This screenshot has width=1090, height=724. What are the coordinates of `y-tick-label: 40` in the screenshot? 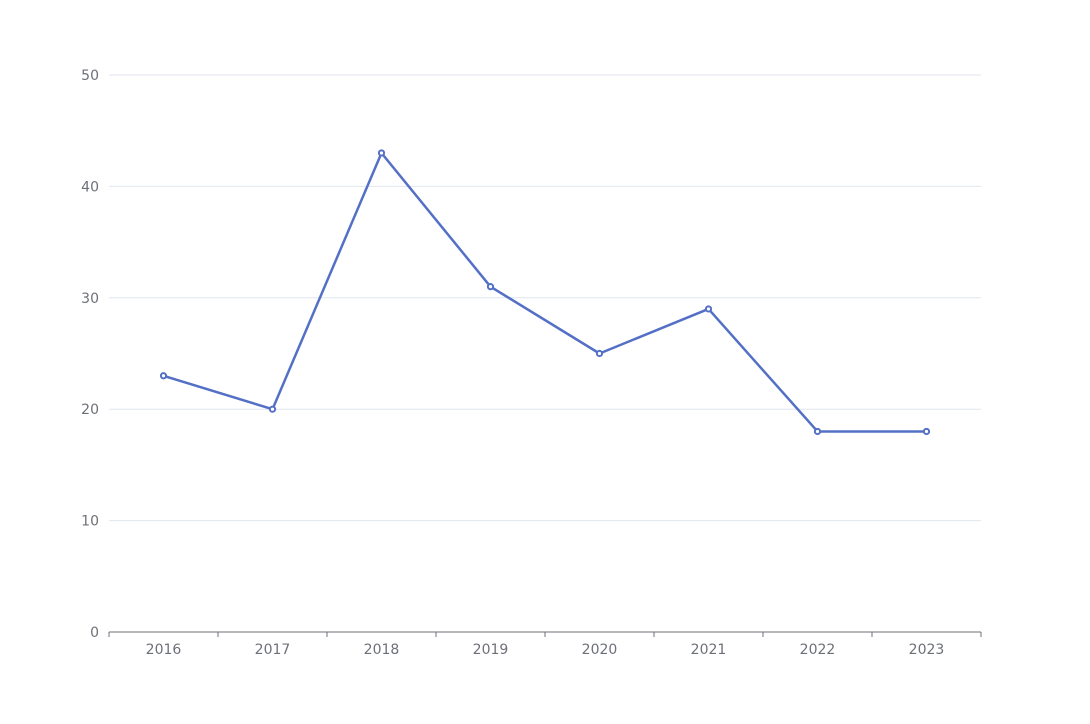 It's located at (90, 187).